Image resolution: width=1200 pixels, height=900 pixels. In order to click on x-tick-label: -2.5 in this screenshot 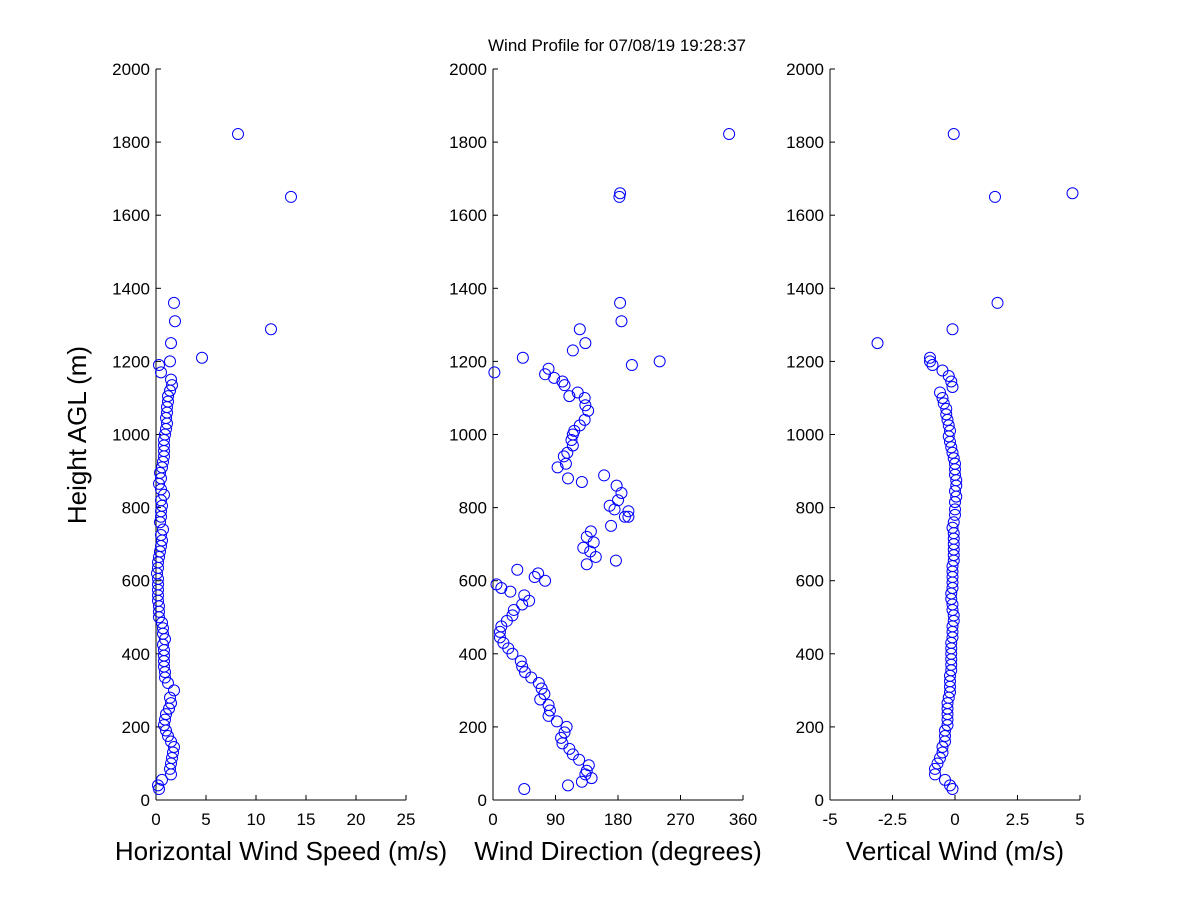, I will do `click(892, 819)`.